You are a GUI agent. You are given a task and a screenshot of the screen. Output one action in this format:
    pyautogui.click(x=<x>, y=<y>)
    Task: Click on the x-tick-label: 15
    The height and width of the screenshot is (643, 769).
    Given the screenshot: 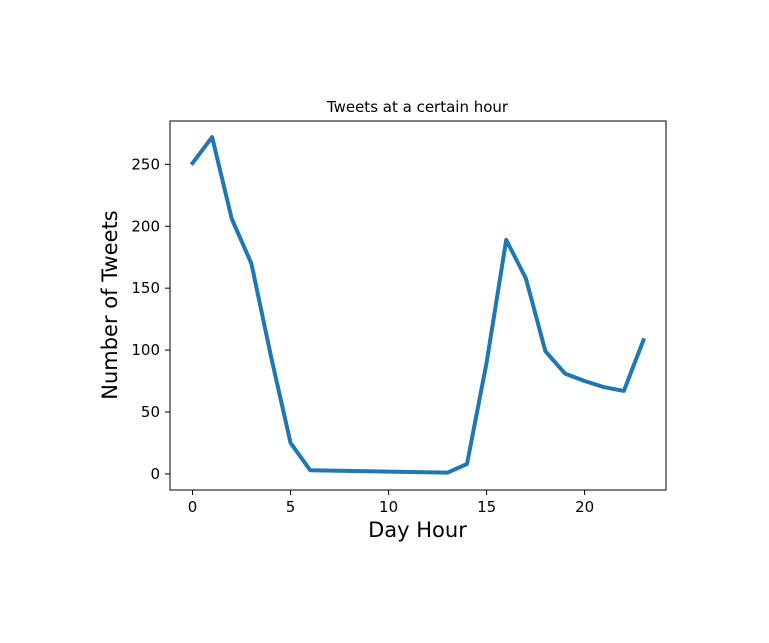 What is the action you would take?
    pyautogui.click(x=486, y=507)
    